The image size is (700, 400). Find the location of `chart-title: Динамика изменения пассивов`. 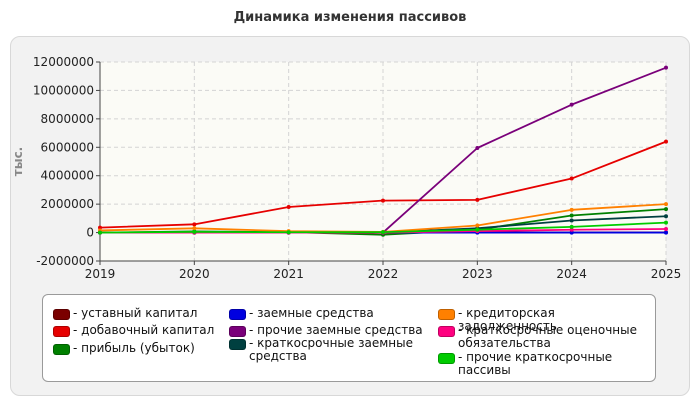

chart-title: Динамика изменения пассивов is located at coordinates (350, 17).